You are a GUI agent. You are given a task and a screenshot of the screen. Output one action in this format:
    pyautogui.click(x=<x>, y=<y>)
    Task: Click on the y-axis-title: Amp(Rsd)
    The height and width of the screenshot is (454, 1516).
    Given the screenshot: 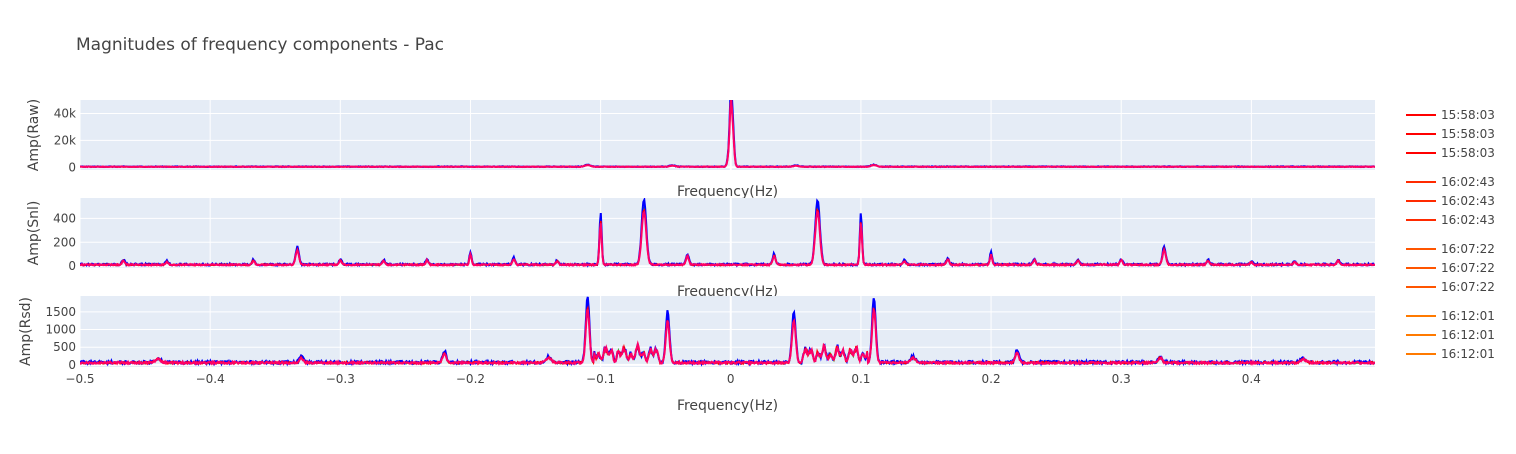 What is the action you would take?
    pyautogui.click(x=26, y=331)
    